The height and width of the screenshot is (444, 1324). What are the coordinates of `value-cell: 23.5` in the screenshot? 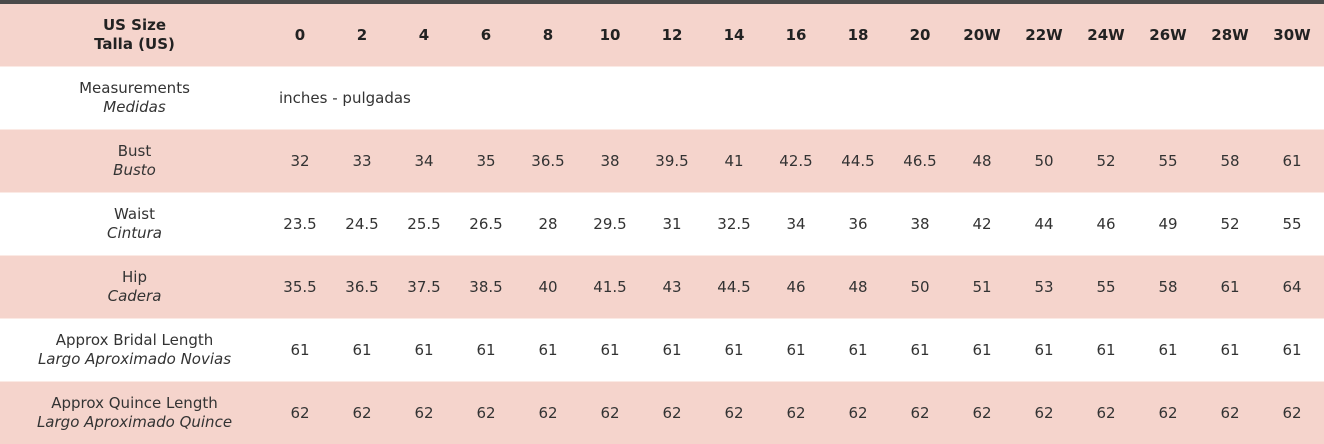 It's located at (300, 224).